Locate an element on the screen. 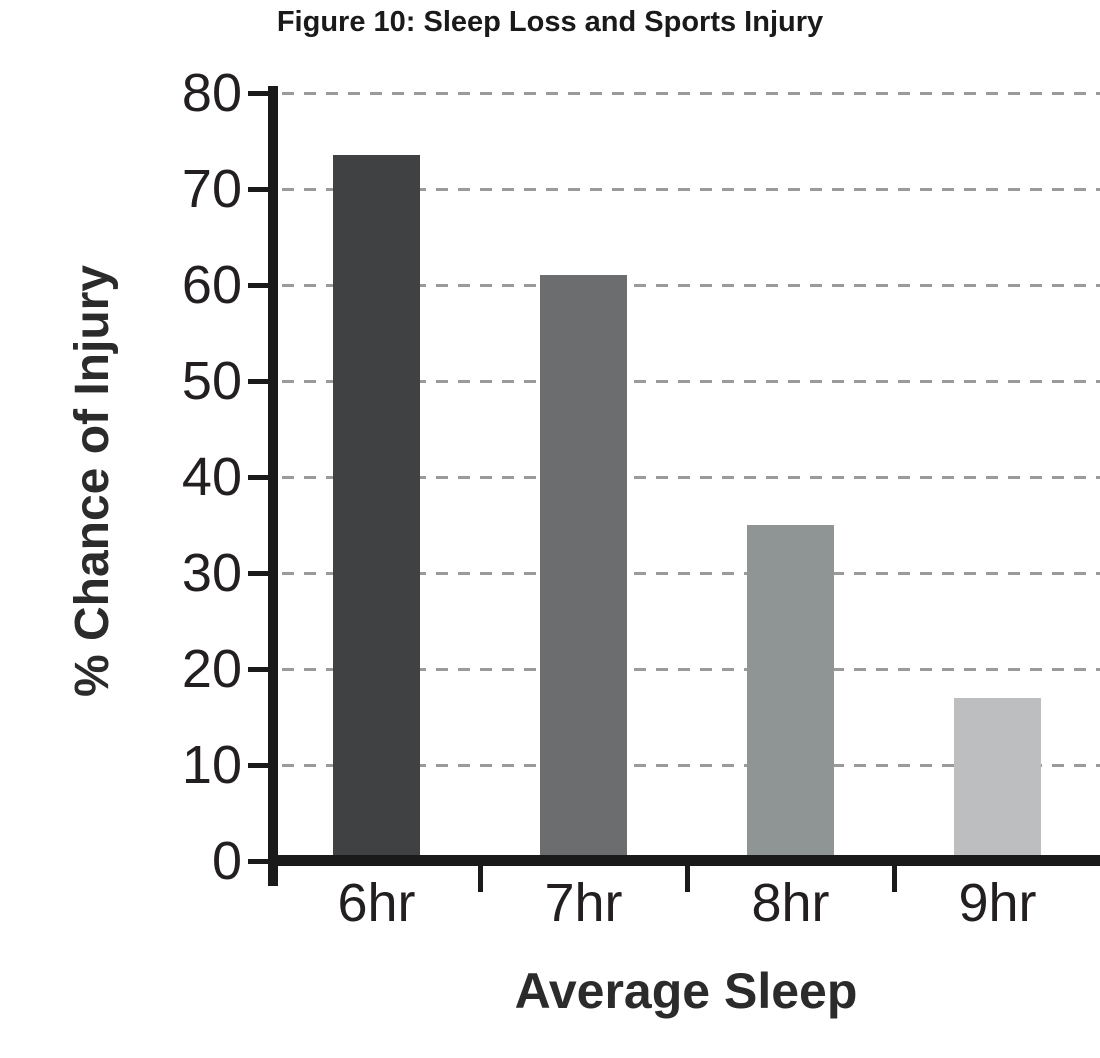 This screenshot has width=1100, height=1058. y-tick-label-80: 80 is located at coordinates (211, 93).